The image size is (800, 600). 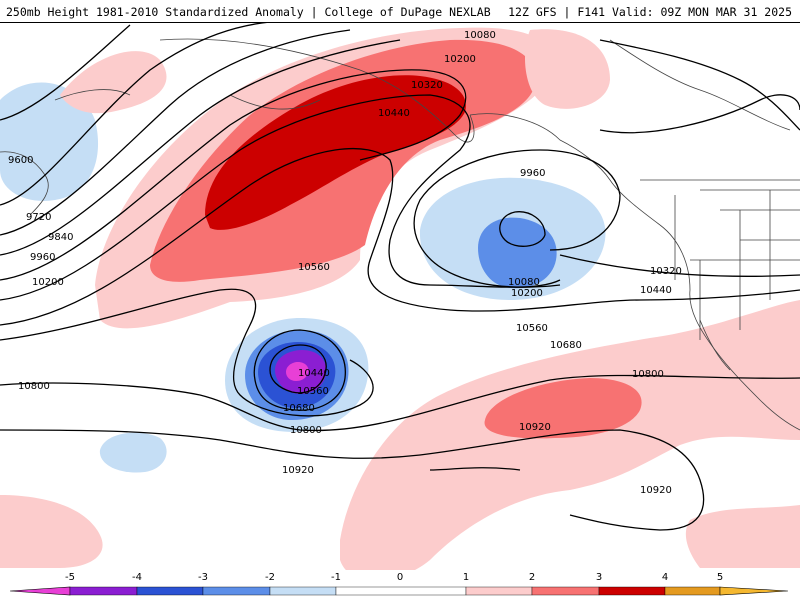 What do you see at coordinates (720, 577) in the screenshot?
I see `colorbar-label: 5` at bounding box center [720, 577].